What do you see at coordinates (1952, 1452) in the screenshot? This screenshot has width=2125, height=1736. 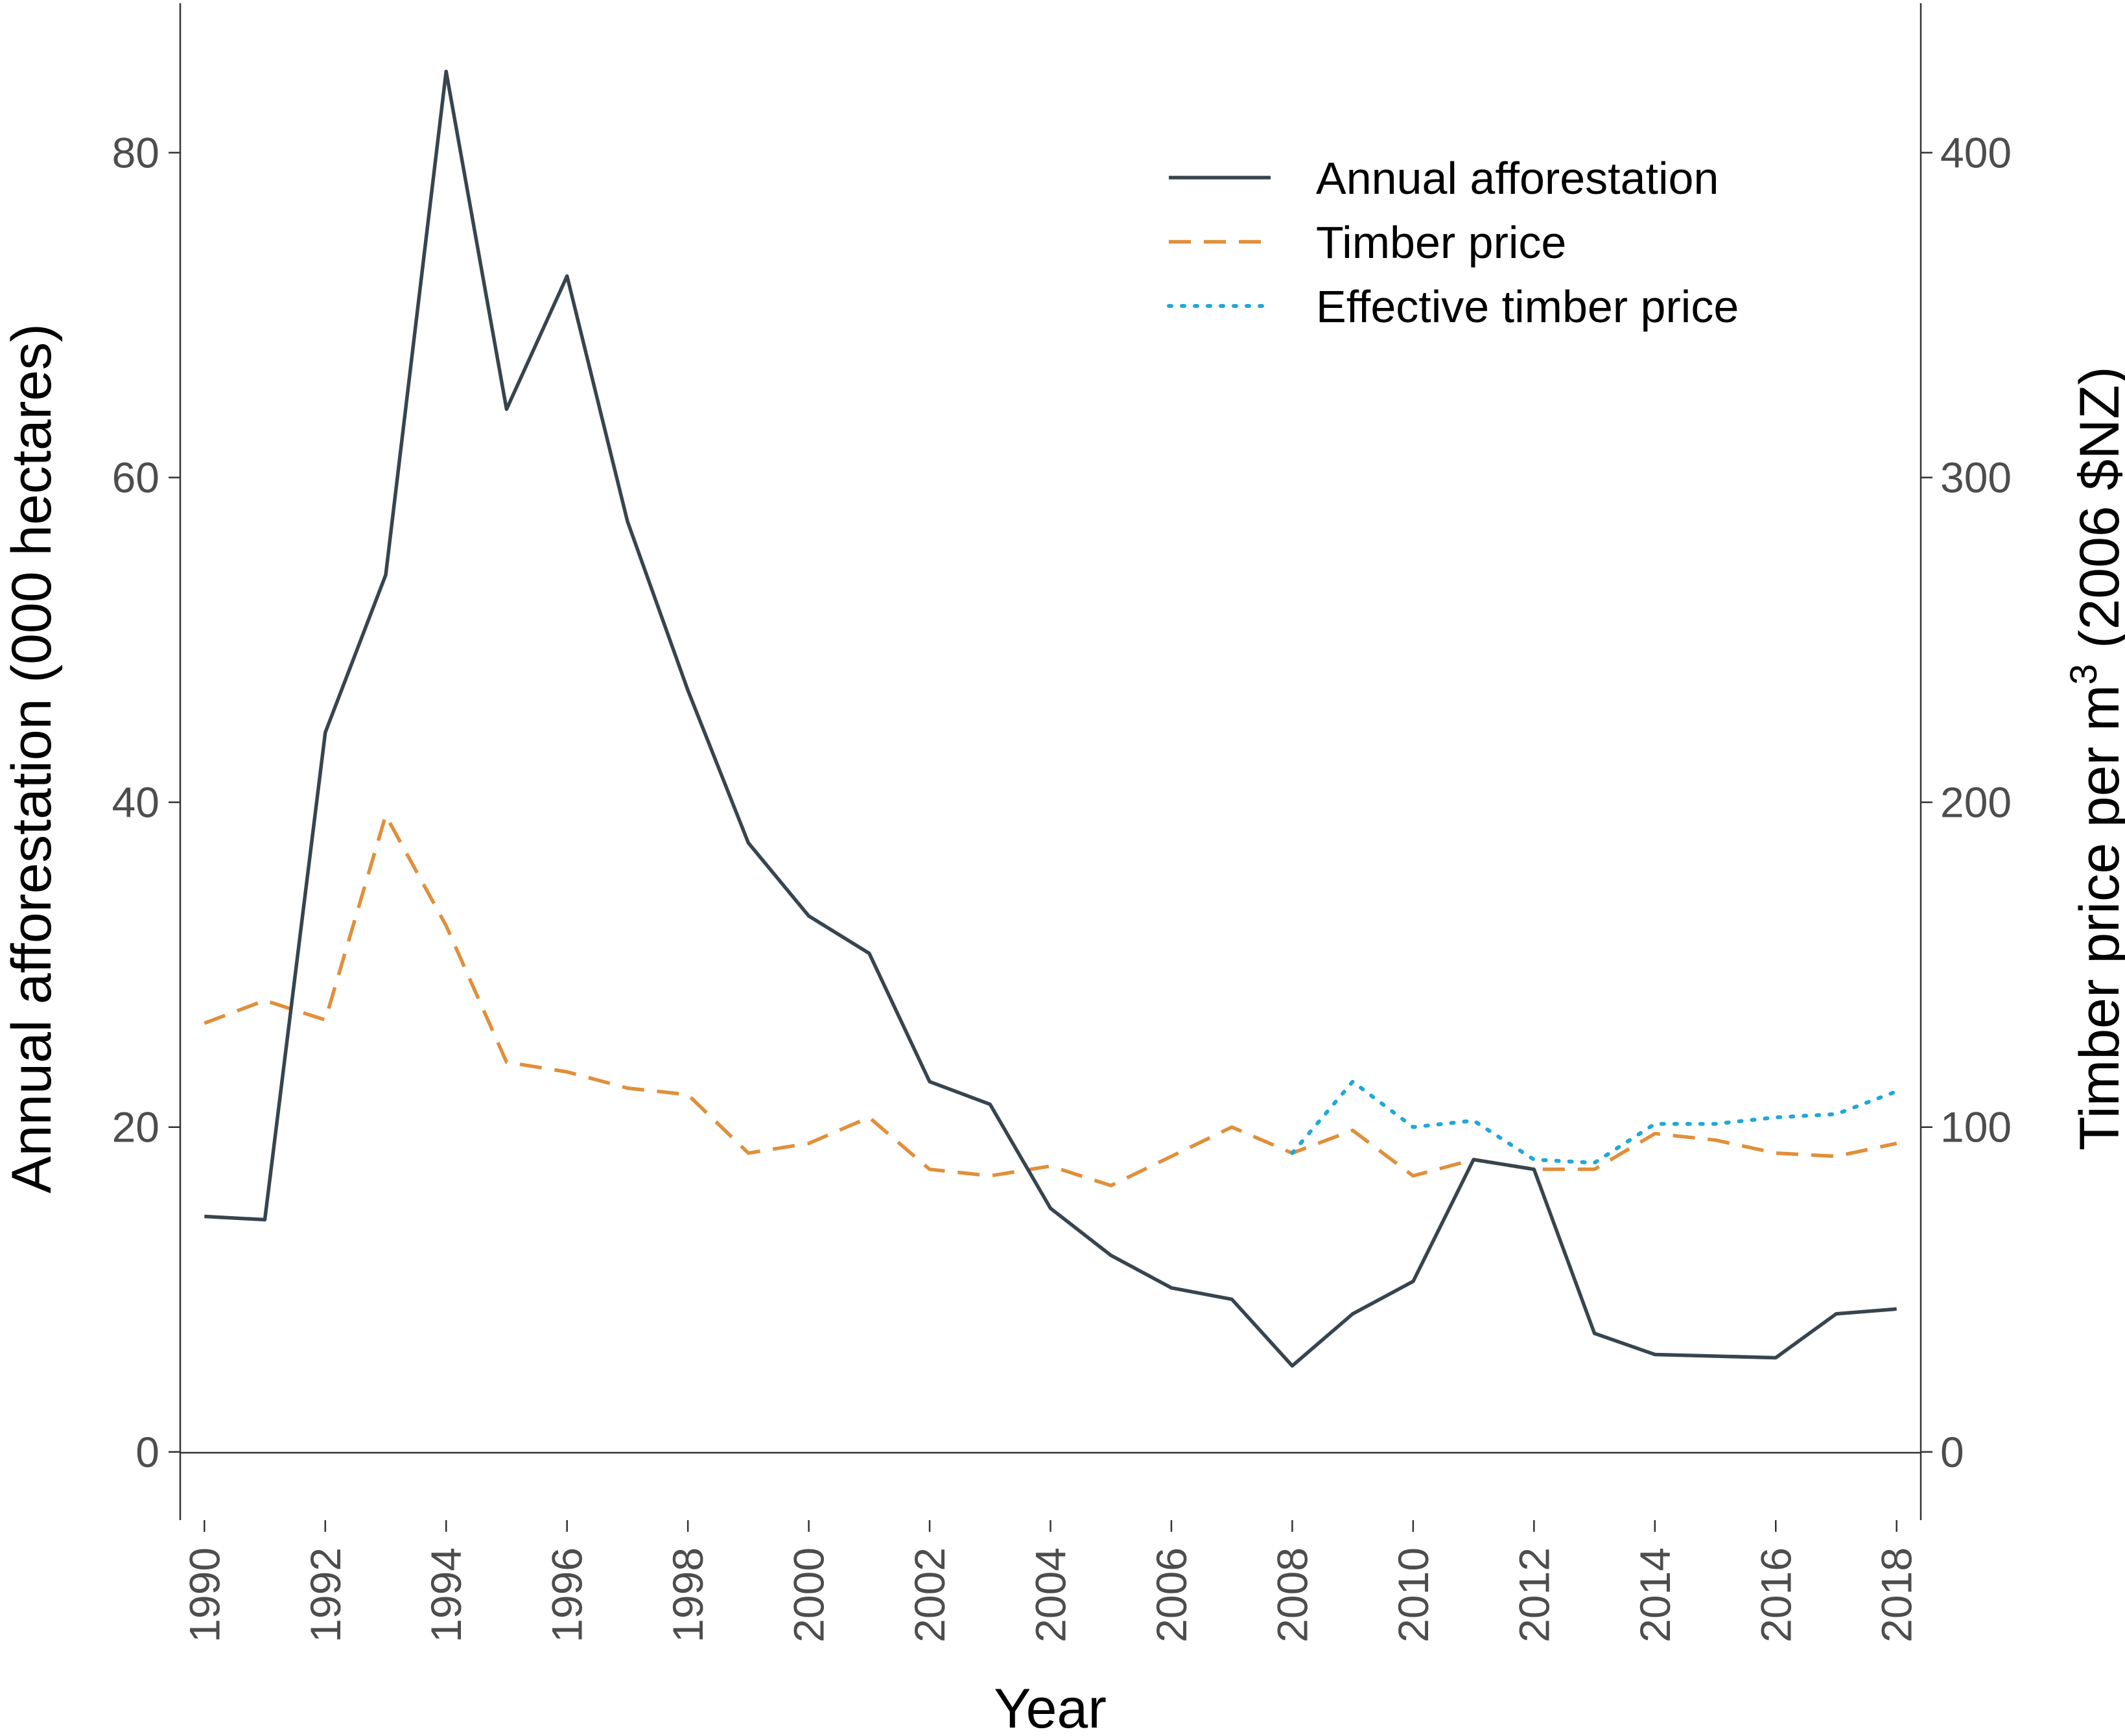 I see `right-y-tick-label: 0` at bounding box center [1952, 1452].